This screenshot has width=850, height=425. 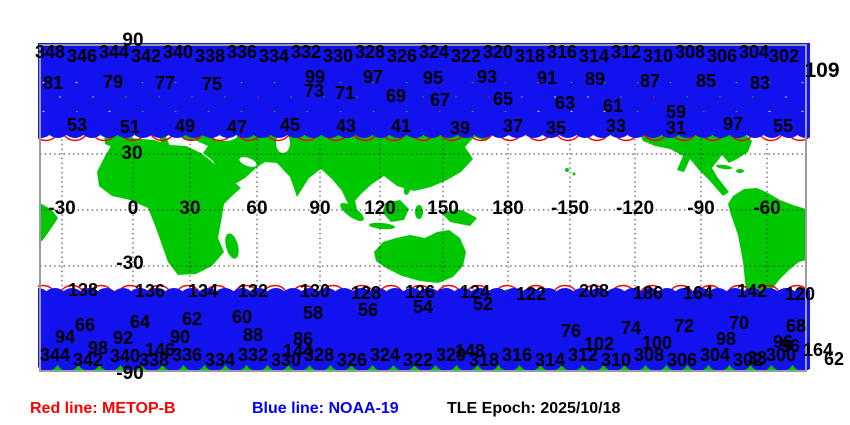 I want to click on longitude-label: 120, so click(x=380, y=208).